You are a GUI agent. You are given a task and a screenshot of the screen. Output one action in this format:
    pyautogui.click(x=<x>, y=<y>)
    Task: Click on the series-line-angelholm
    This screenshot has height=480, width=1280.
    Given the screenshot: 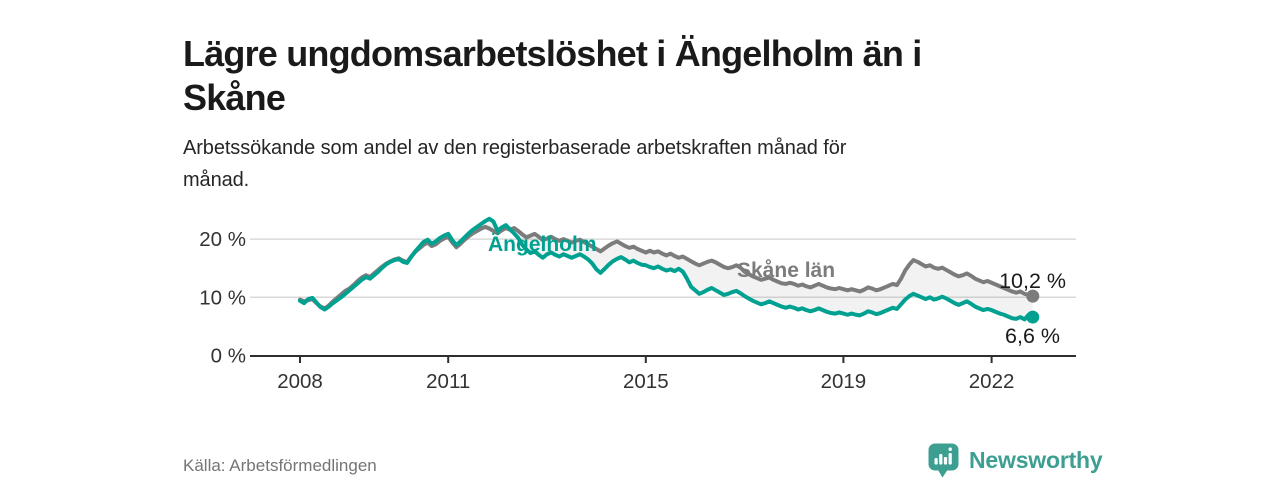 What is the action you would take?
    pyautogui.click(x=666, y=269)
    